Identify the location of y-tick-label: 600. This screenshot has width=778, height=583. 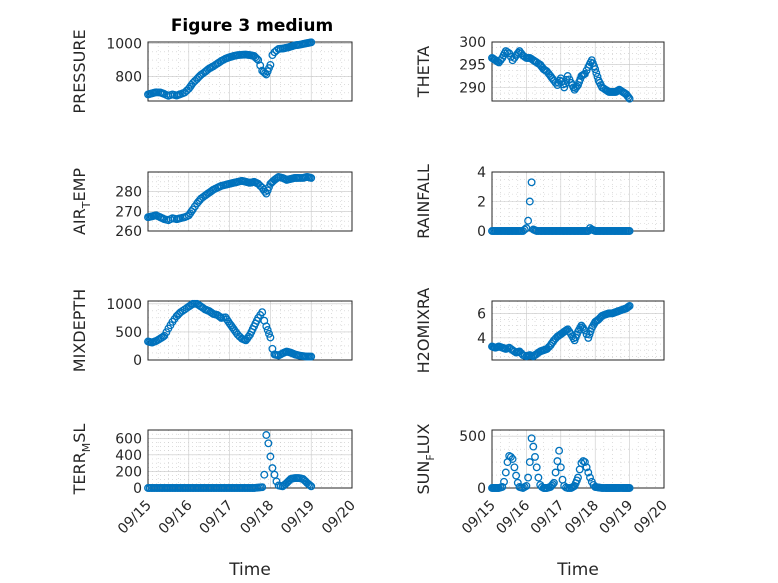
(128, 439).